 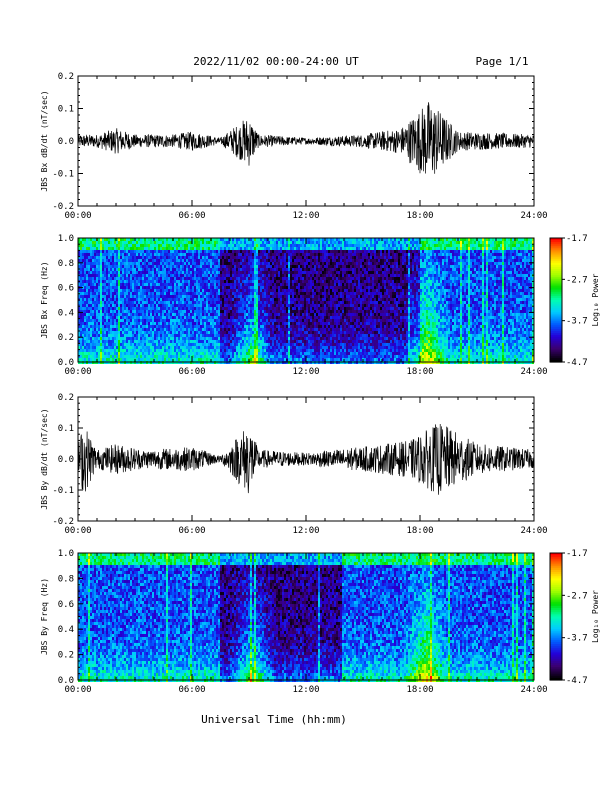 What do you see at coordinates (502, 61) in the screenshot?
I see `page-number: Page 1/1` at bounding box center [502, 61].